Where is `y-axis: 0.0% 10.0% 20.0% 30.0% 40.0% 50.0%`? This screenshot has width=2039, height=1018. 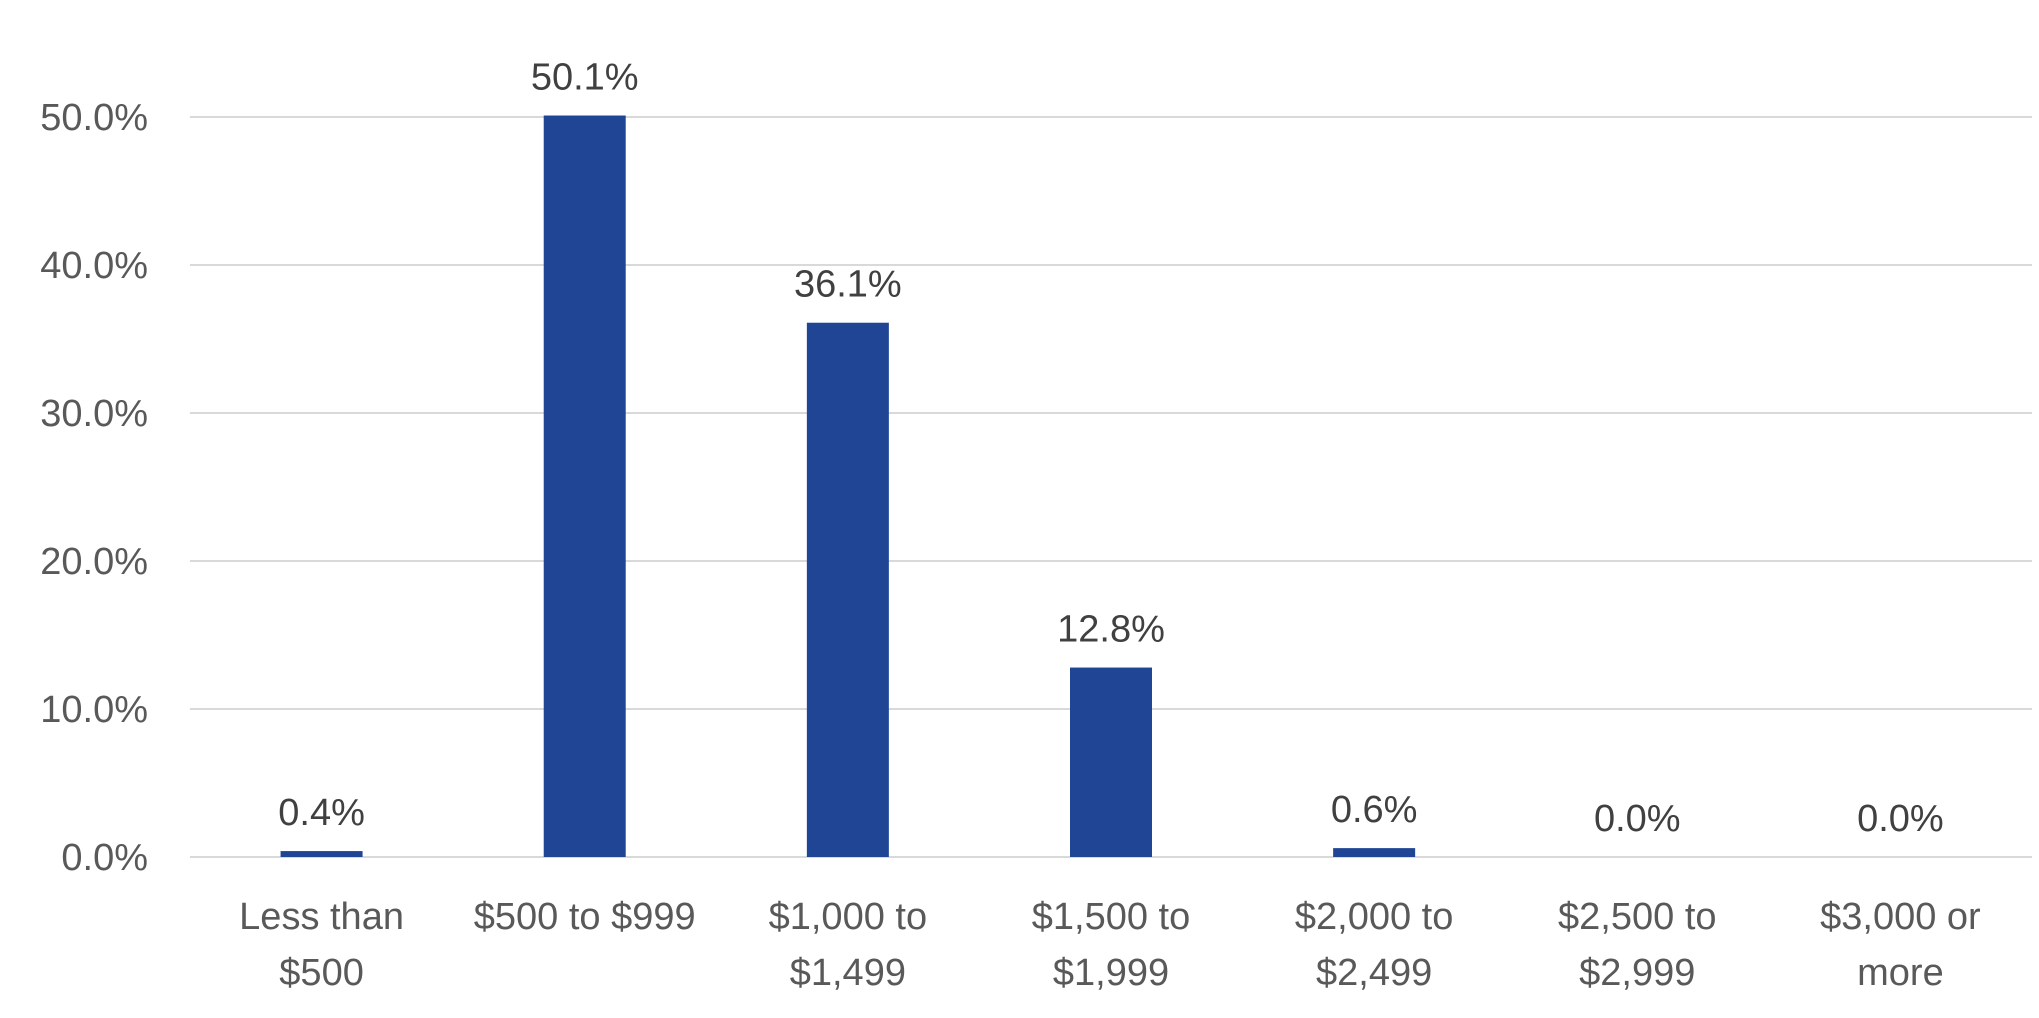 y-axis: 0.0% 10.0% 20.0% 30.0% 40.0% 50.0% is located at coordinates (94, 488).